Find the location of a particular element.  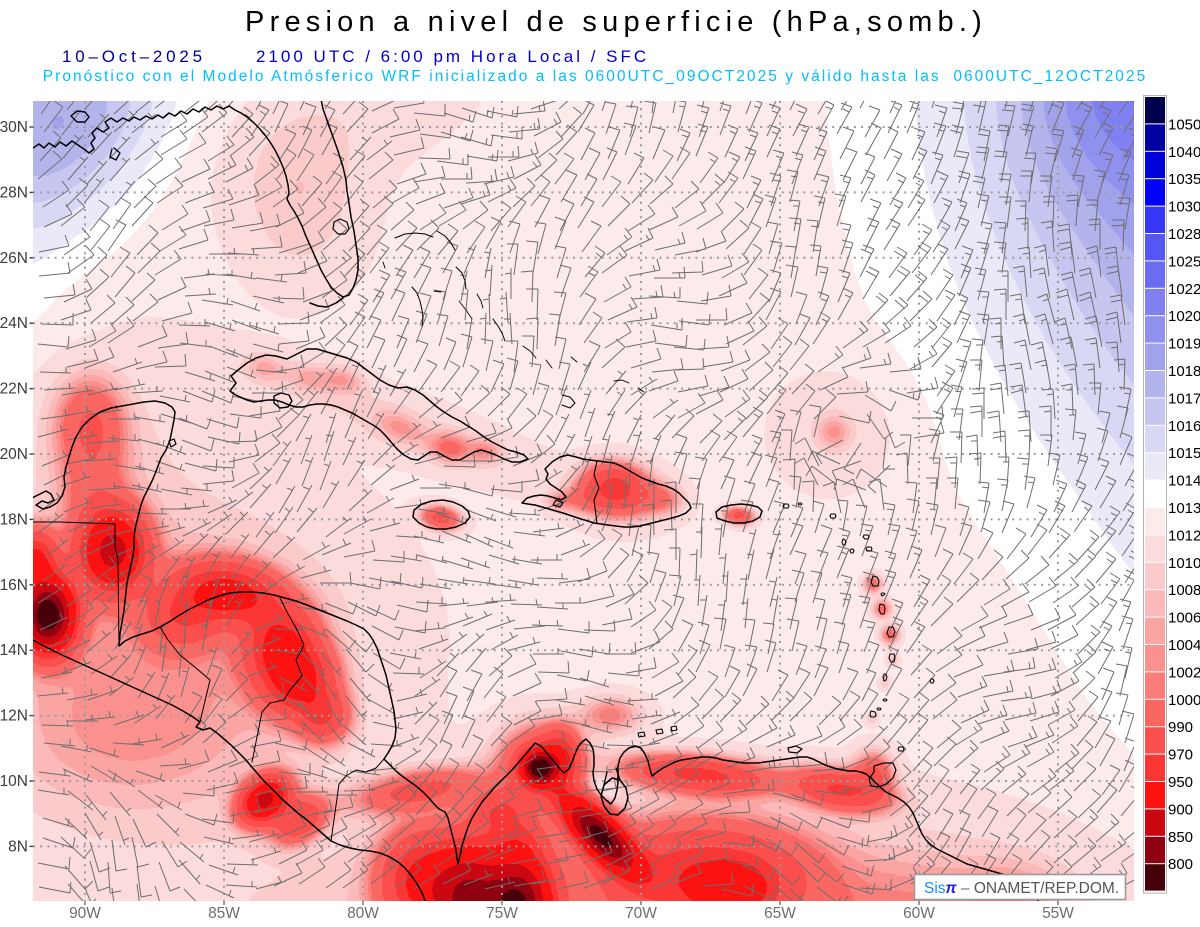

svg-text: 970 is located at coordinates (1180, 755).